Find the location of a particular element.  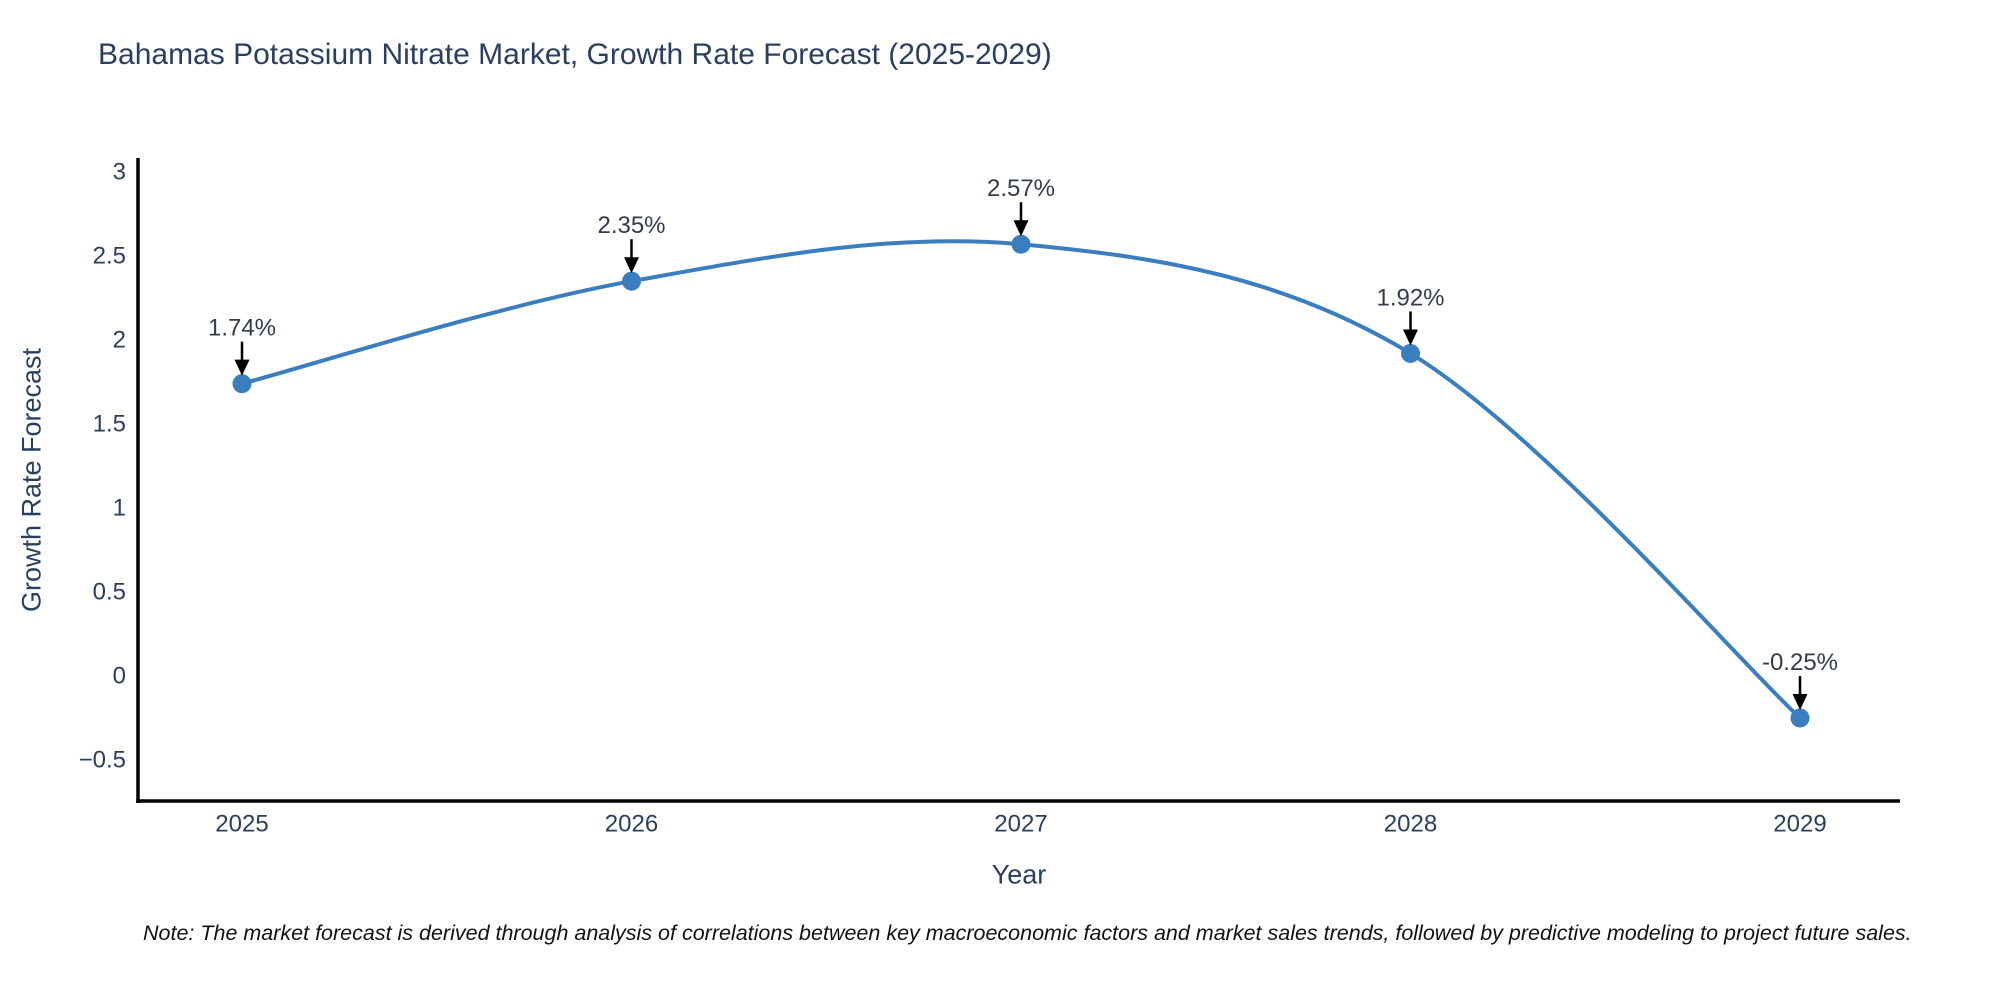

x-tick-label: 2026 is located at coordinates (631, 824).